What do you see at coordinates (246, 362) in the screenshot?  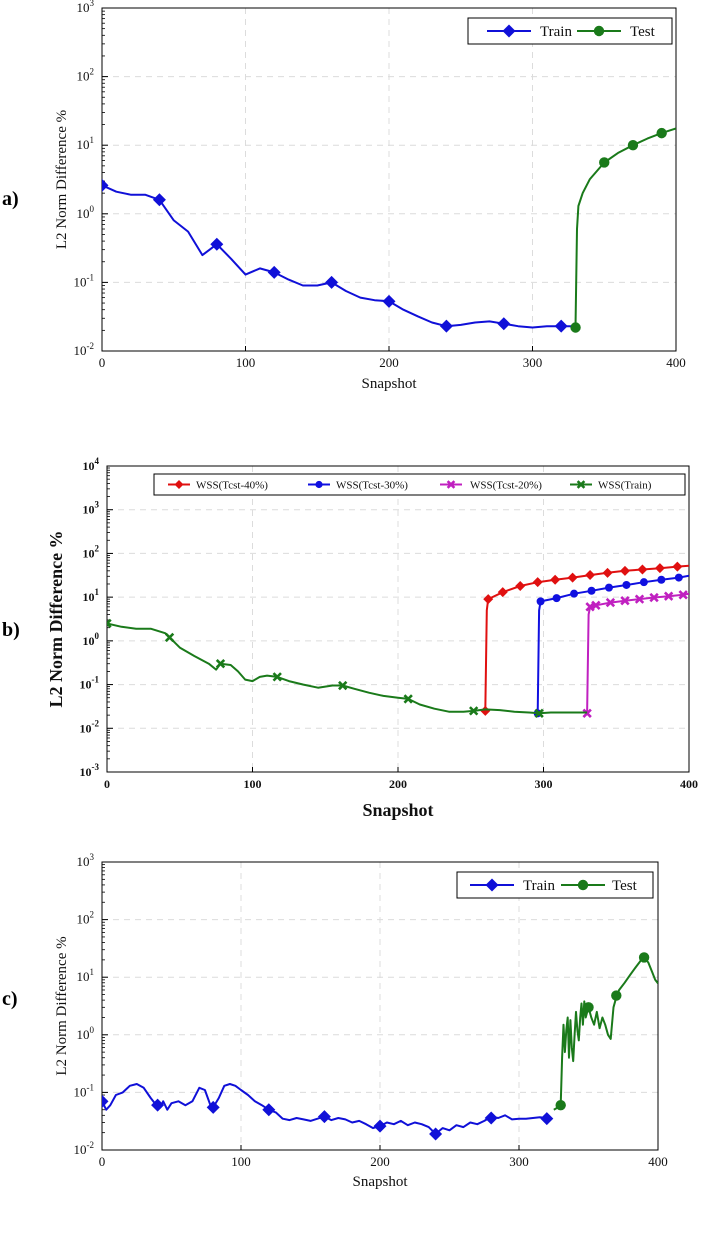 I see `x-tick-label: 100` at bounding box center [246, 362].